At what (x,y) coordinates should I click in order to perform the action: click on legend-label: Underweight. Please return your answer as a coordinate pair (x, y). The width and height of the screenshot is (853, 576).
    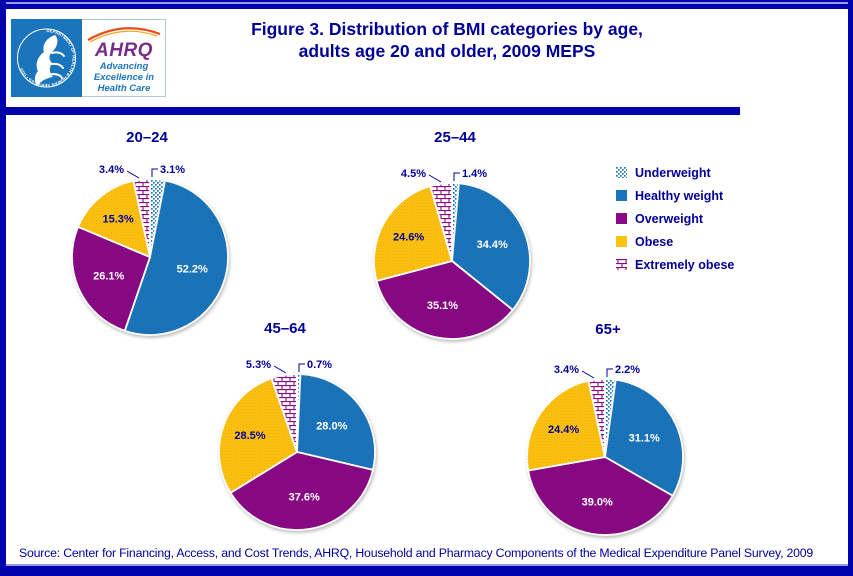
    Looking at the image, I should click on (673, 172).